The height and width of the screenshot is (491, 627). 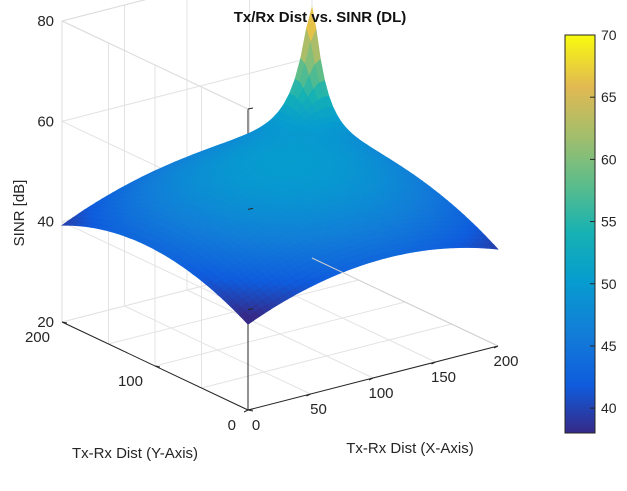 I want to click on x-tick-label: 150, so click(x=443, y=377).